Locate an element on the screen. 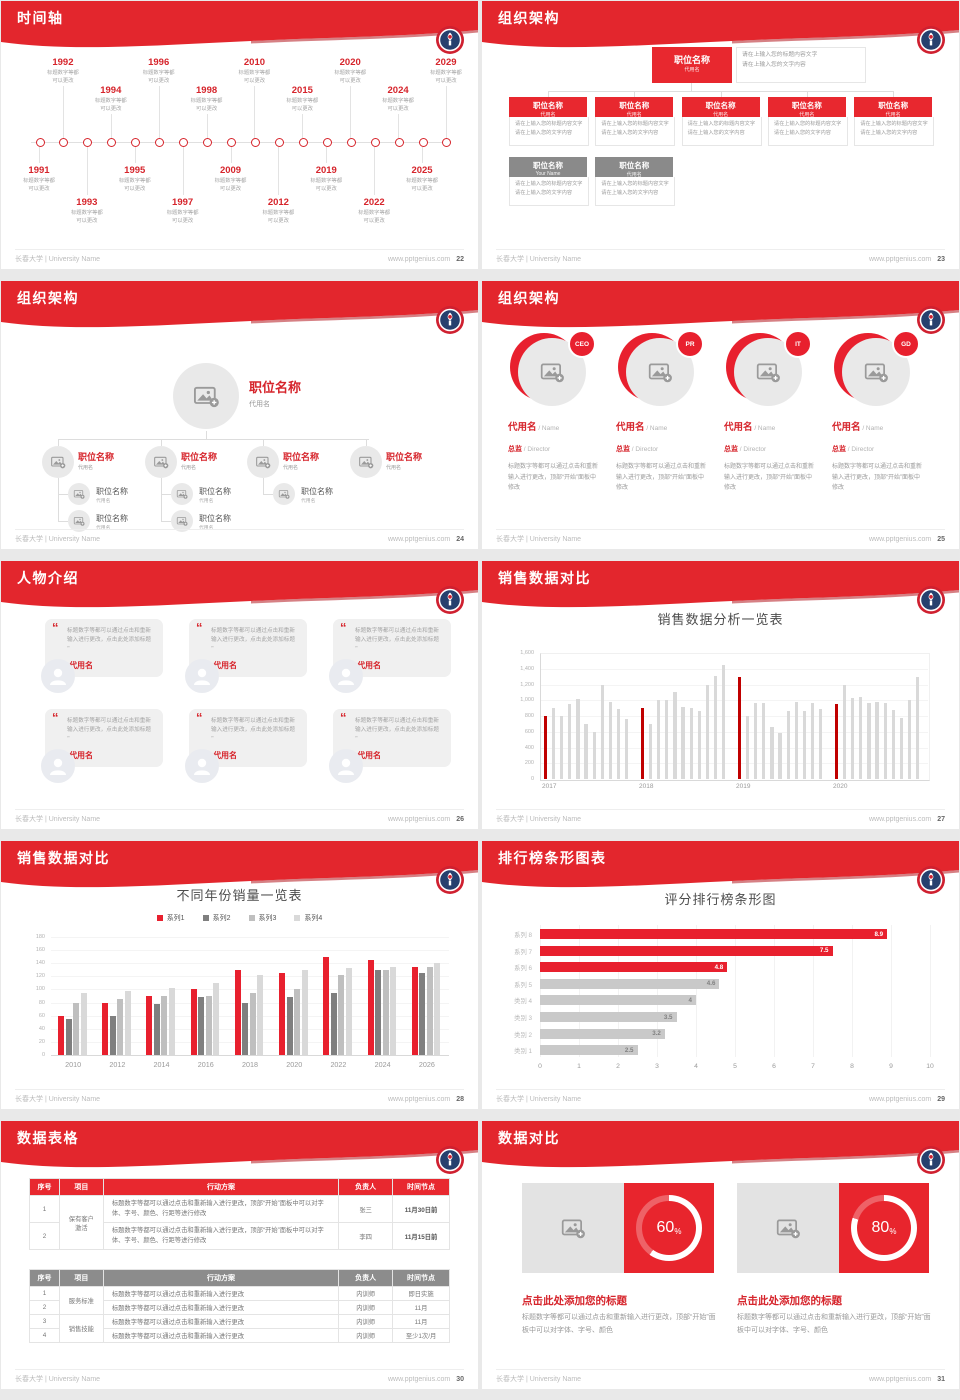 This screenshot has height=1400, width=960. timeline-item: 1995 标题数字等都 可以更改 is located at coordinates (134, 178).